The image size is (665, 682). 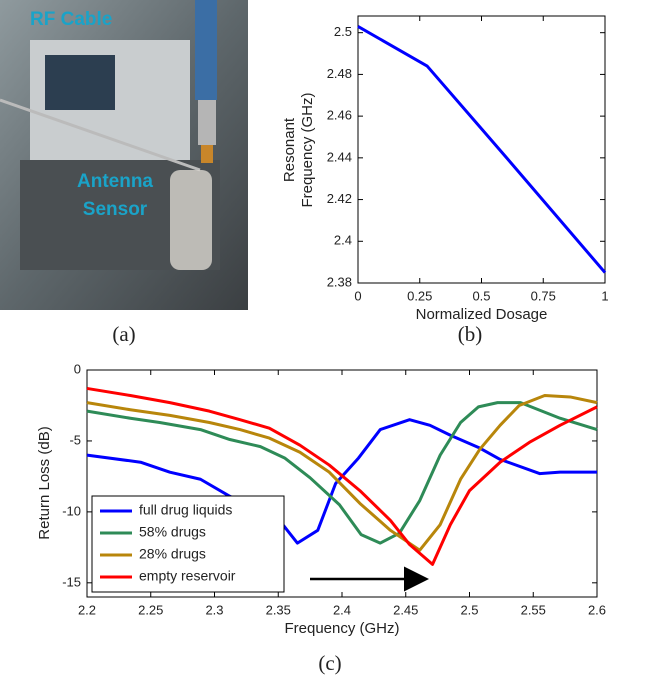 I want to click on x-tick-label: 2.5, so click(x=469, y=609).